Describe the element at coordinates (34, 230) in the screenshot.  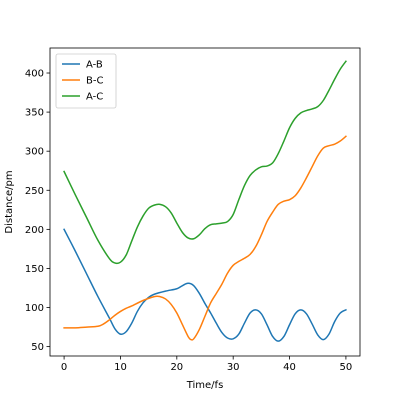
I see `y-tick-label: 200` at that location.